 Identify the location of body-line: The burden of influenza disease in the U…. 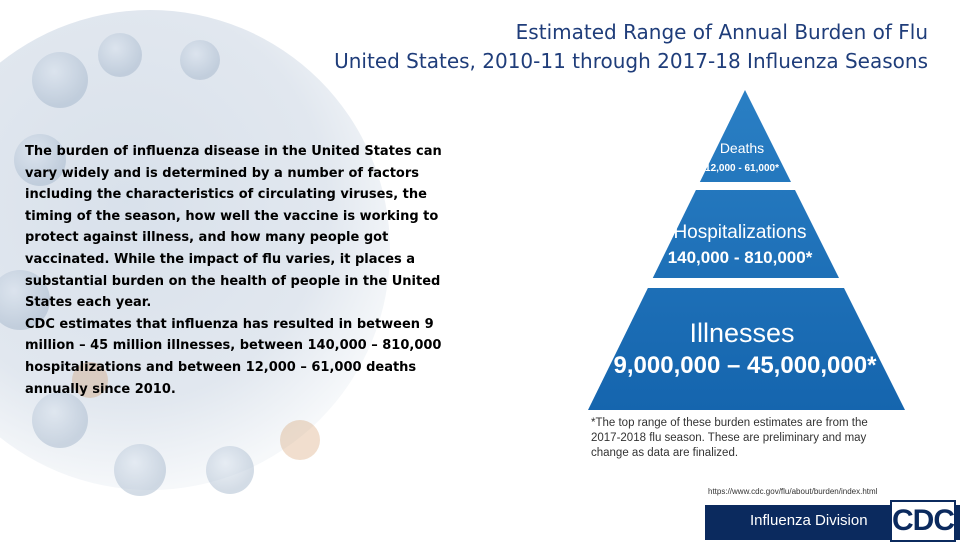
(233, 151).